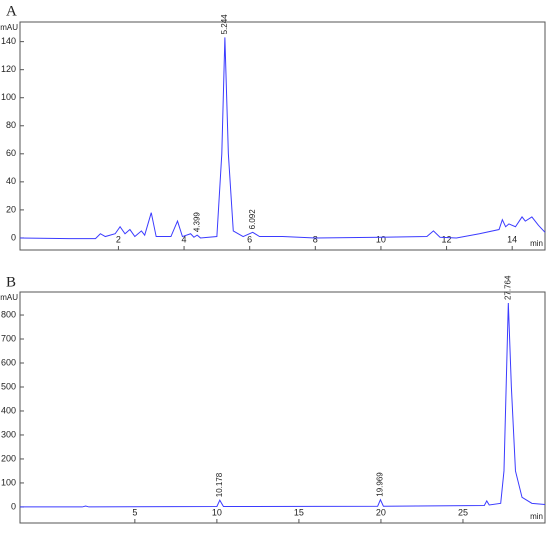  What do you see at coordinates (118, 239) in the screenshot?
I see `x-tick-label: 2` at bounding box center [118, 239].